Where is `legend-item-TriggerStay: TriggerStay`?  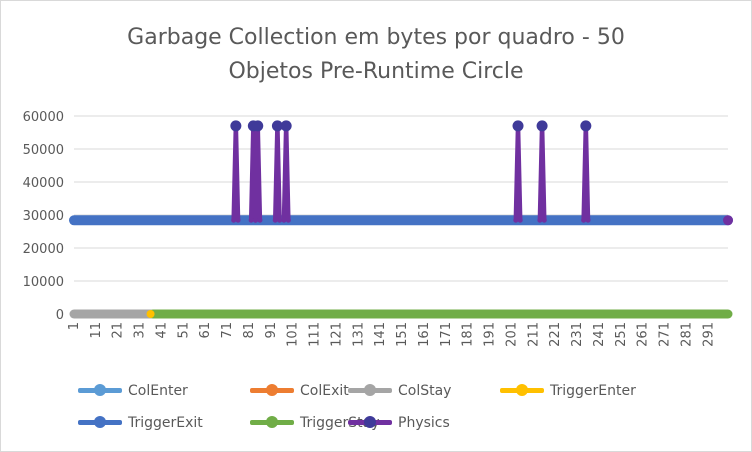
legend-item-TriggerStay: TriggerStay is located at coordinates (315, 423).